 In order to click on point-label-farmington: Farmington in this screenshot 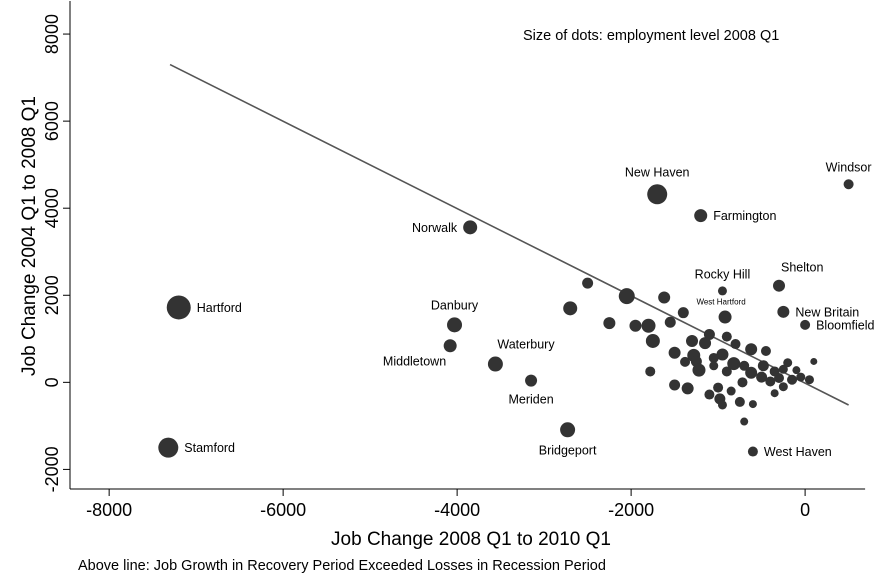, I will do `click(744, 216)`.